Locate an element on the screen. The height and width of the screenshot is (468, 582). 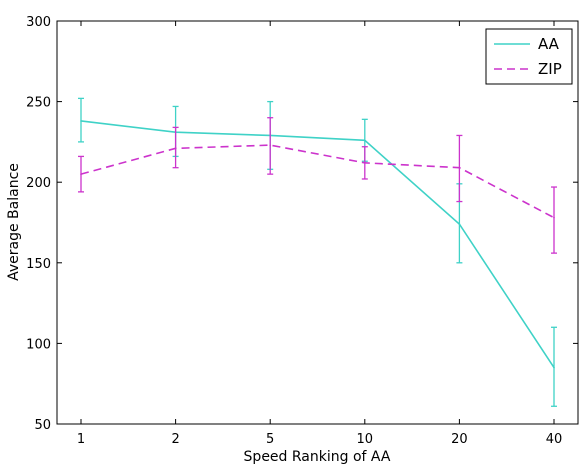
y-axis-title: Average Balance is located at coordinates (14, 222).